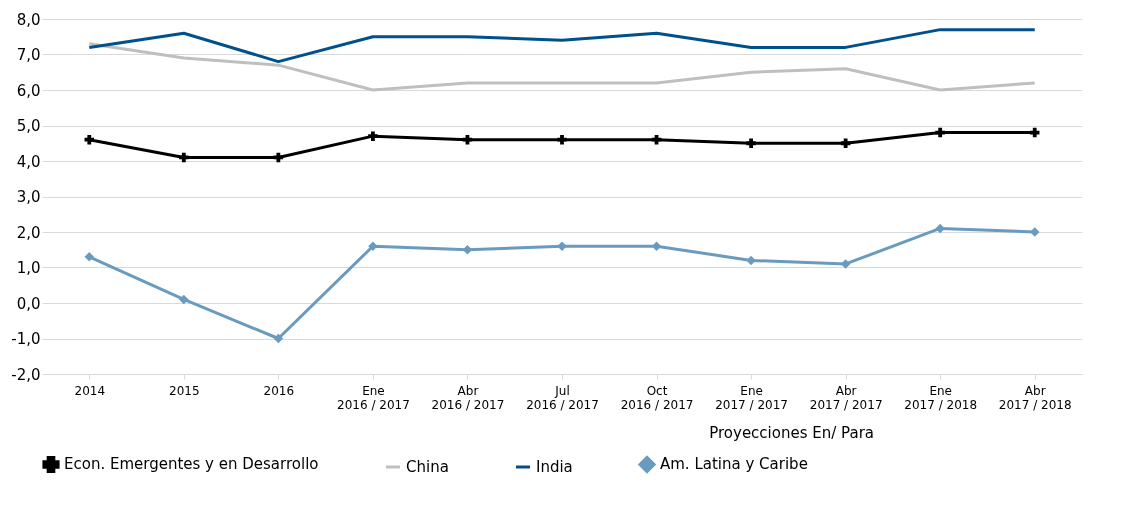 The height and width of the screenshot is (519, 1148). Describe the element at coordinates (791, 433) in the screenshot. I see `text: Proyecciones En/ Para` at that location.